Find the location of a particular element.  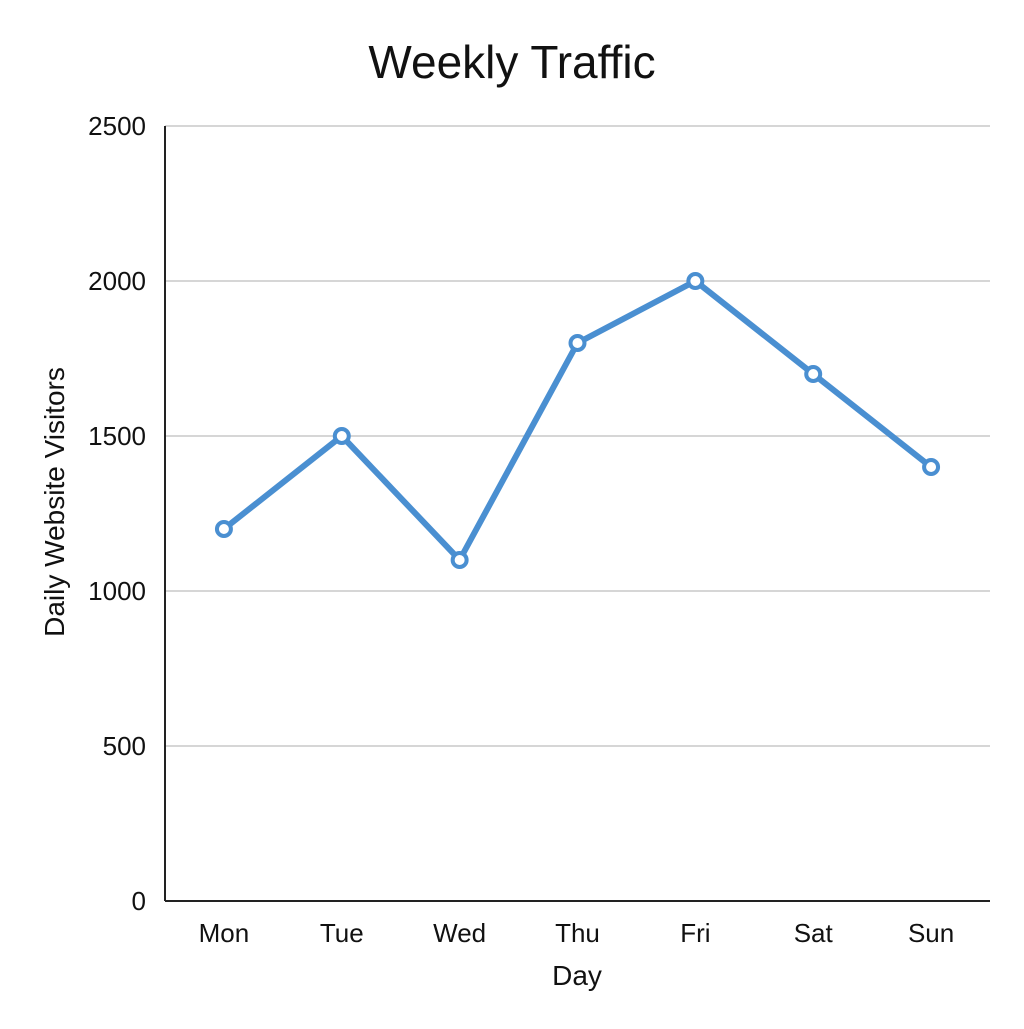

x-tick-label: Sun is located at coordinates (931, 933).